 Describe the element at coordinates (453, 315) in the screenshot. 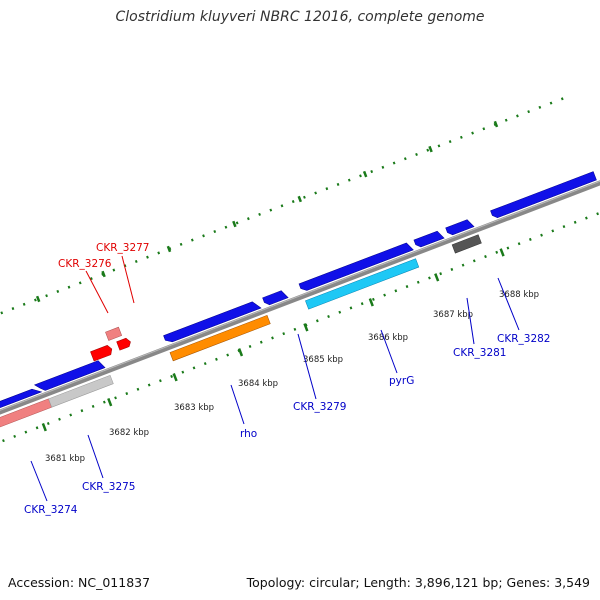

I see `kbp-label: 3687 kbp` at that location.